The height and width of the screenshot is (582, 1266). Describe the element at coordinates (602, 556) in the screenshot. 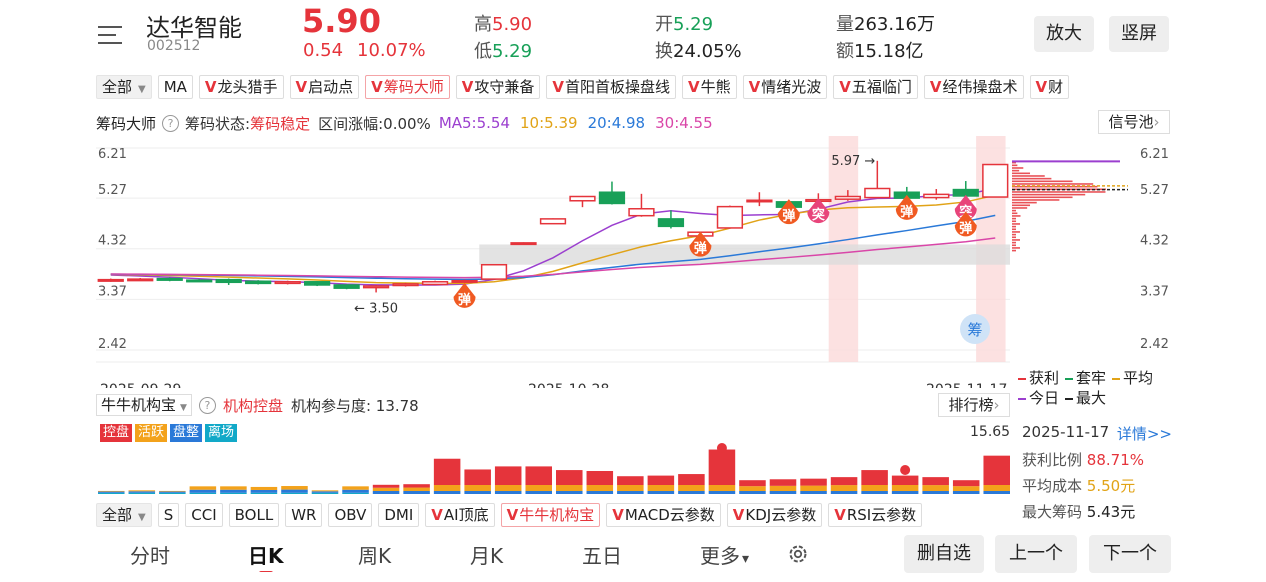

I see `tab-fiveday: 五日` at that location.